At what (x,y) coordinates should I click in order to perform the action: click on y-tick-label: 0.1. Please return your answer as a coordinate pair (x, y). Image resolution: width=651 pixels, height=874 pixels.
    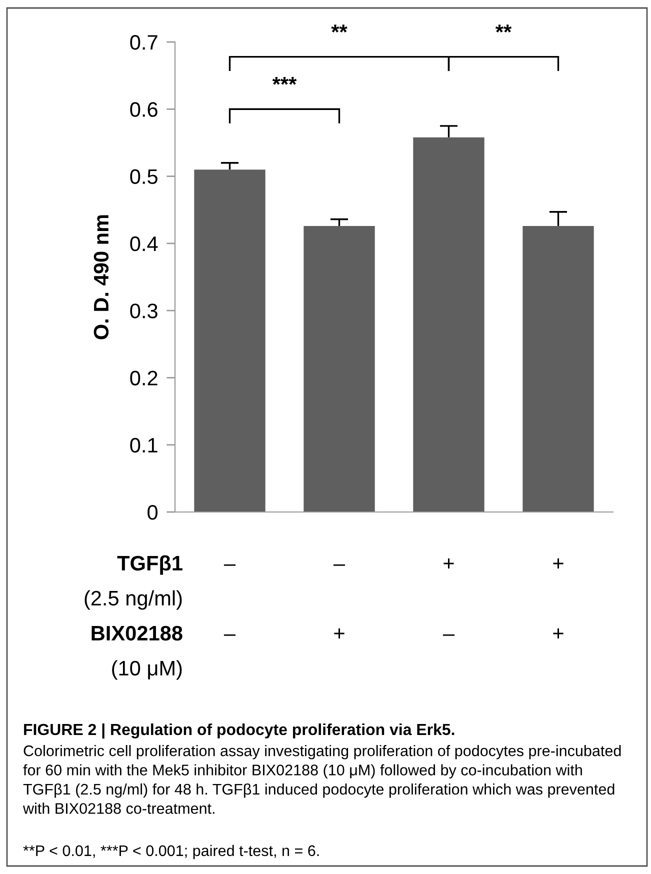
    Looking at the image, I should click on (144, 445).